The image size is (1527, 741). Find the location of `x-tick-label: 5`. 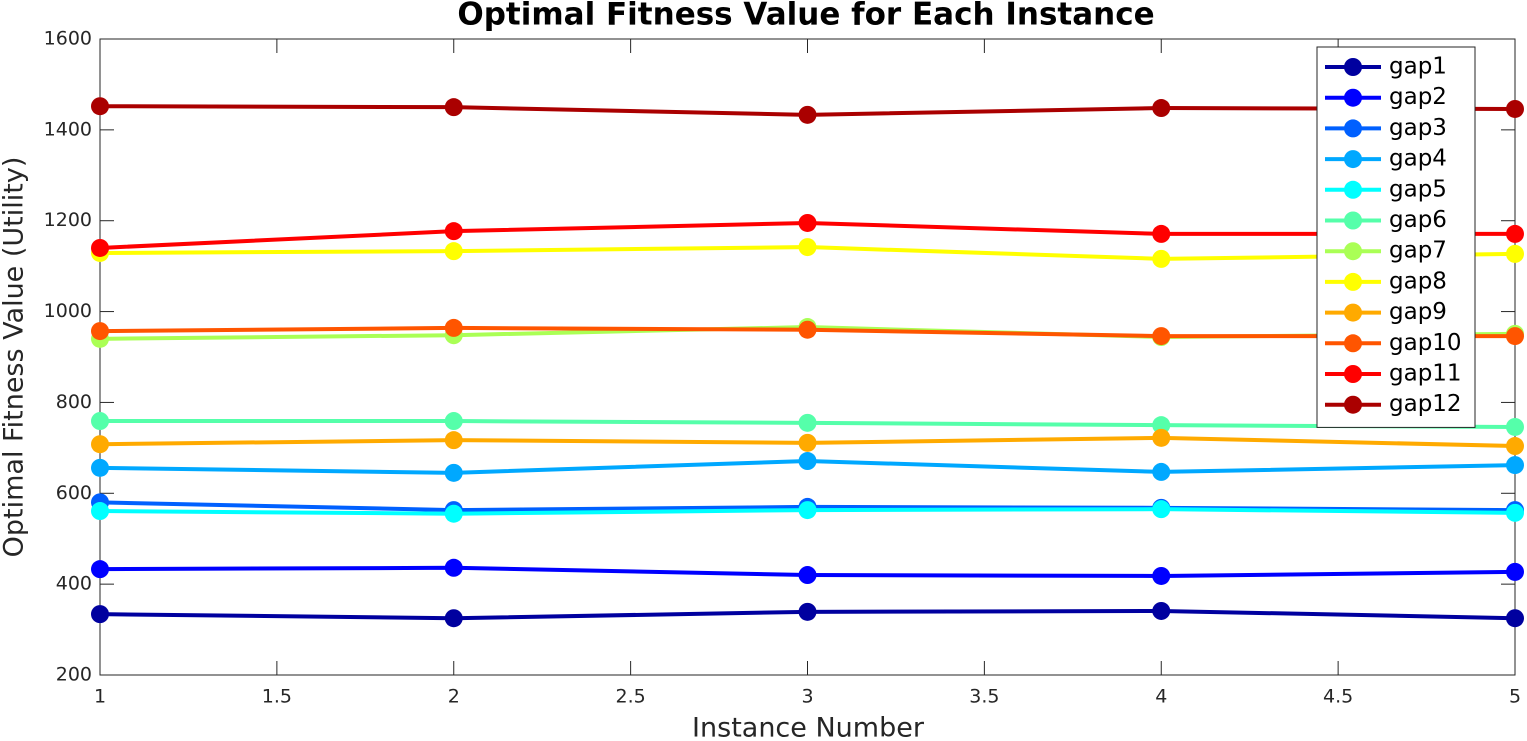

x-tick-label: 5 is located at coordinates (1515, 697).